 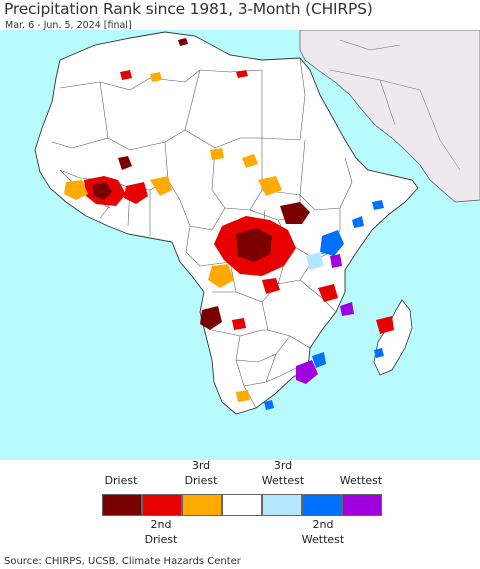 What do you see at coordinates (242, 505) in the screenshot?
I see `legend-swatch-normal` at bounding box center [242, 505].